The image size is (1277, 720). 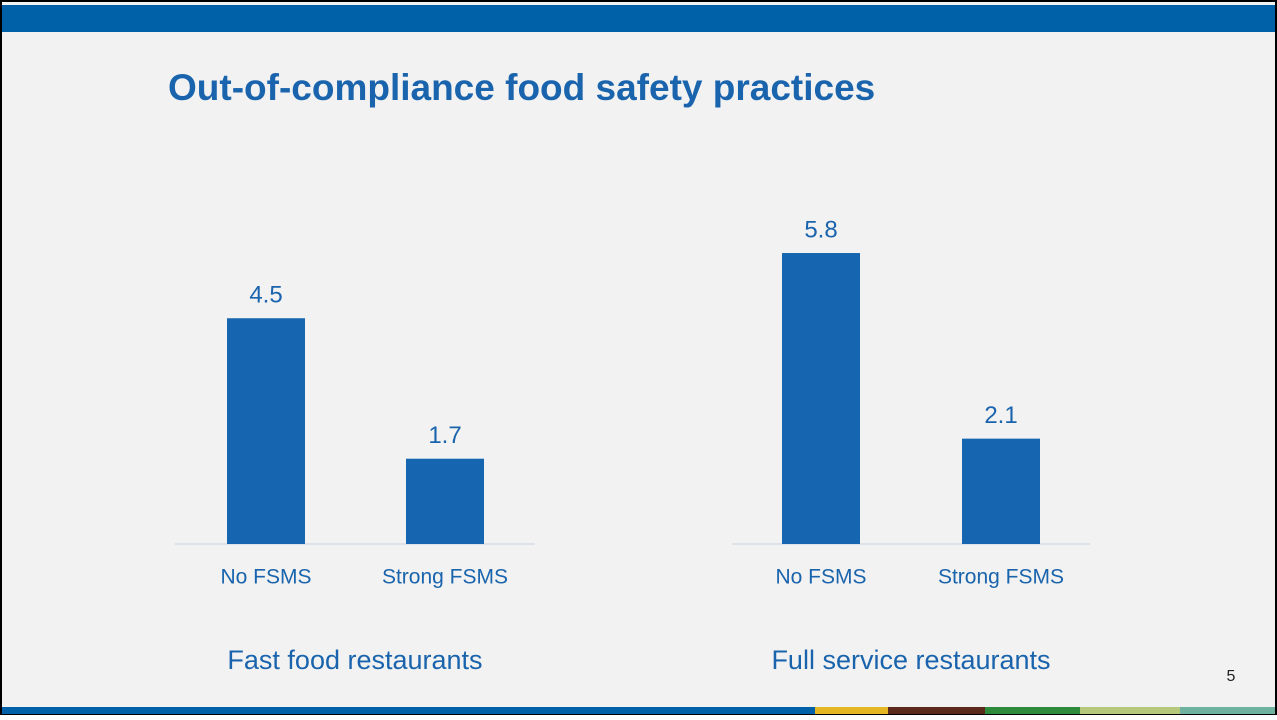 I want to click on stripe-brown, so click(x=936, y=710).